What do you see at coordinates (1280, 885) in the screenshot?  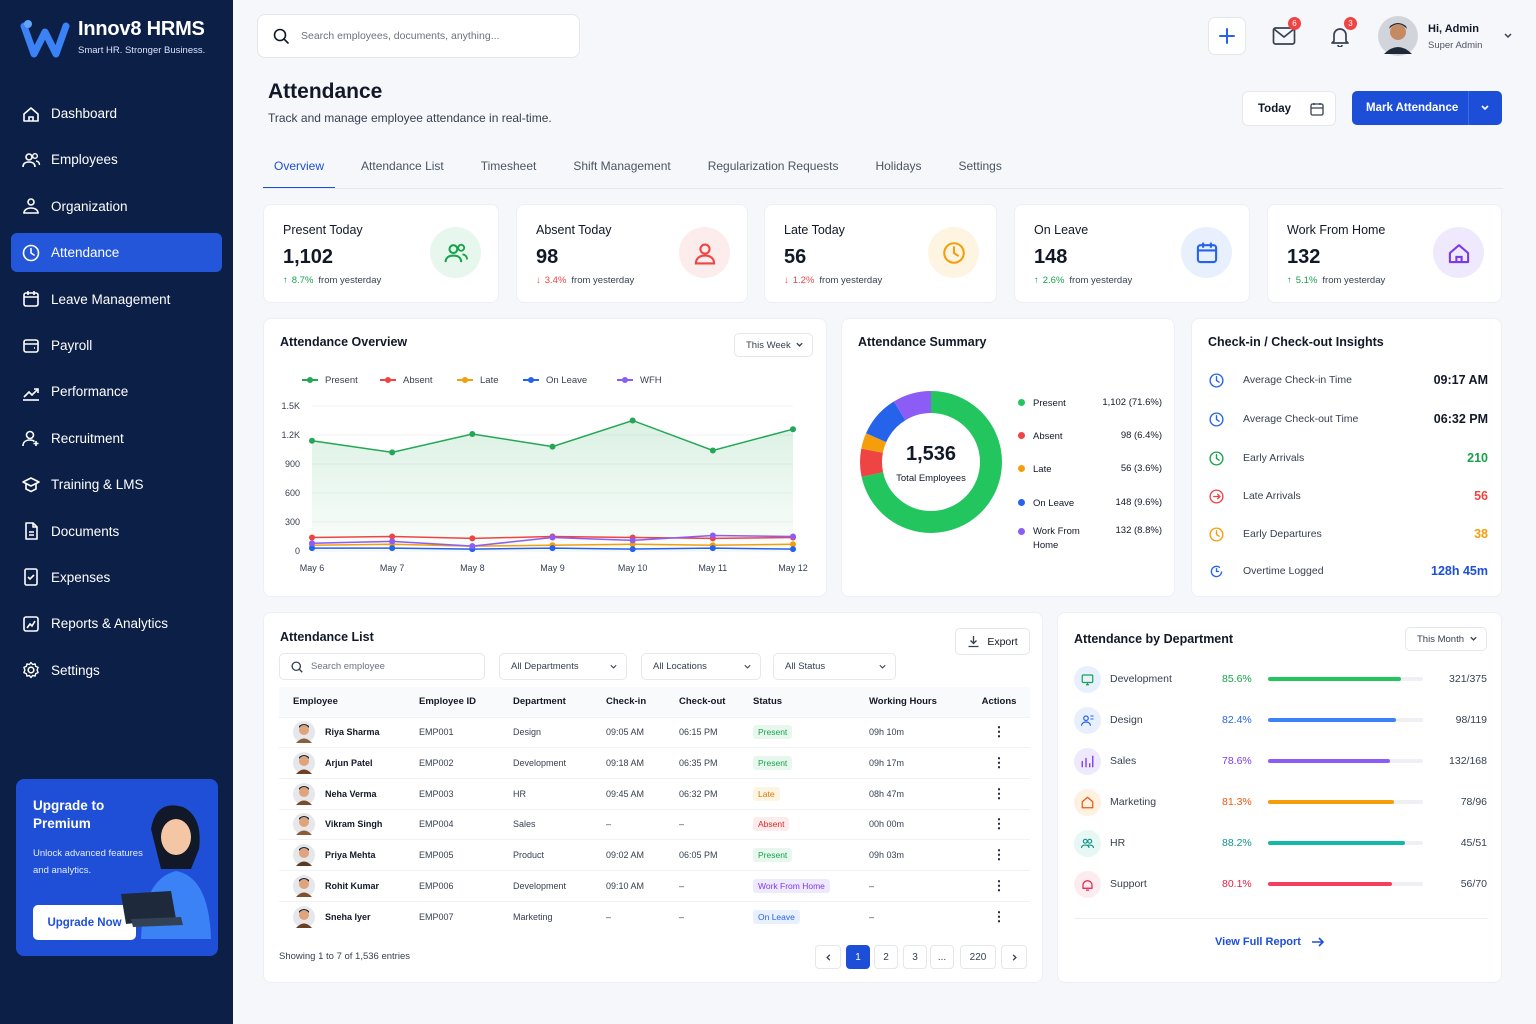 I see `department-row-support: Support 80.1% 56/70` at bounding box center [1280, 885].